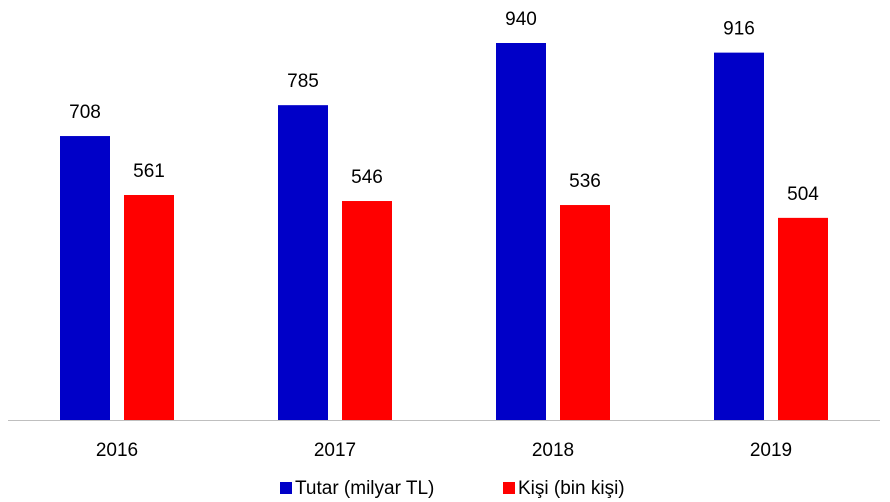 The image size is (890, 502). Describe the element at coordinates (803, 194) in the screenshot. I see `value-label: 504` at that location.